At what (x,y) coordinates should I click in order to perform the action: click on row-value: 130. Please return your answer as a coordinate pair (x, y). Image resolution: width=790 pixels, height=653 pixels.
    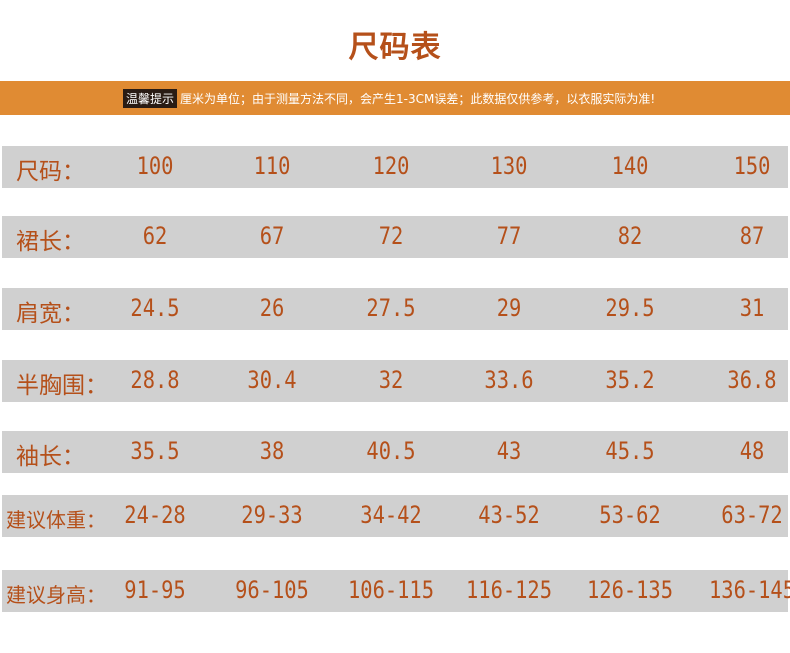
    Looking at the image, I should click on (509, 166).